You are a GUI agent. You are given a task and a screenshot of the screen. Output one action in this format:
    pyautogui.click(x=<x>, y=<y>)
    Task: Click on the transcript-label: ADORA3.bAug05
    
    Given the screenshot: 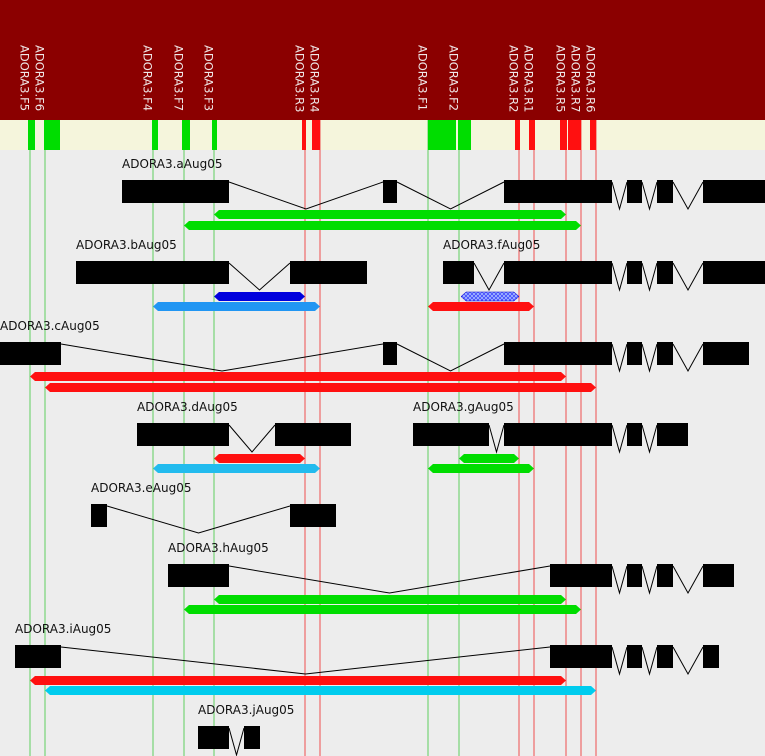 What is the action you would take?
    pyautogui.click(x=126, y=245)
    